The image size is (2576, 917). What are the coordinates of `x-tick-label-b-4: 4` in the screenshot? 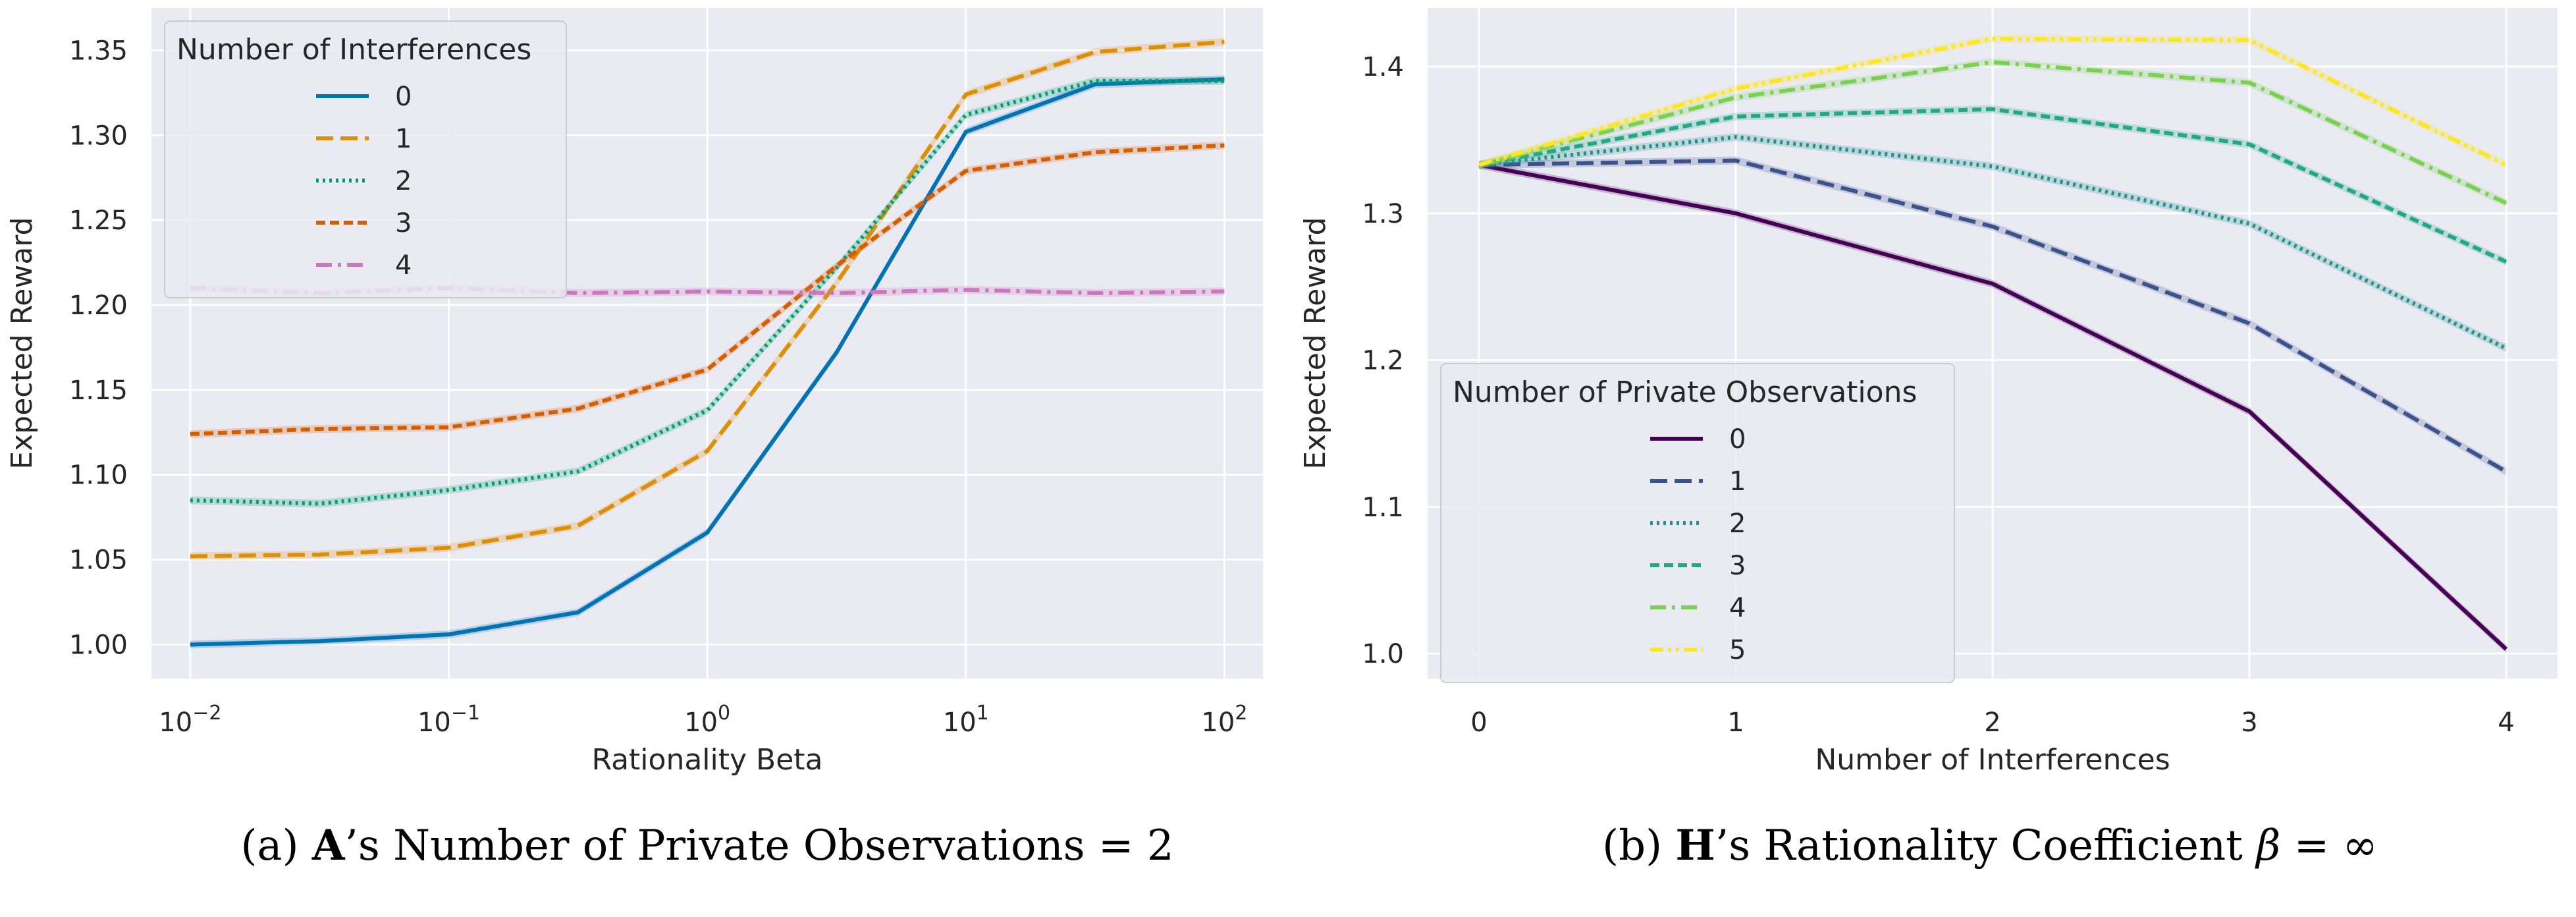 It's located at (2506, 723).